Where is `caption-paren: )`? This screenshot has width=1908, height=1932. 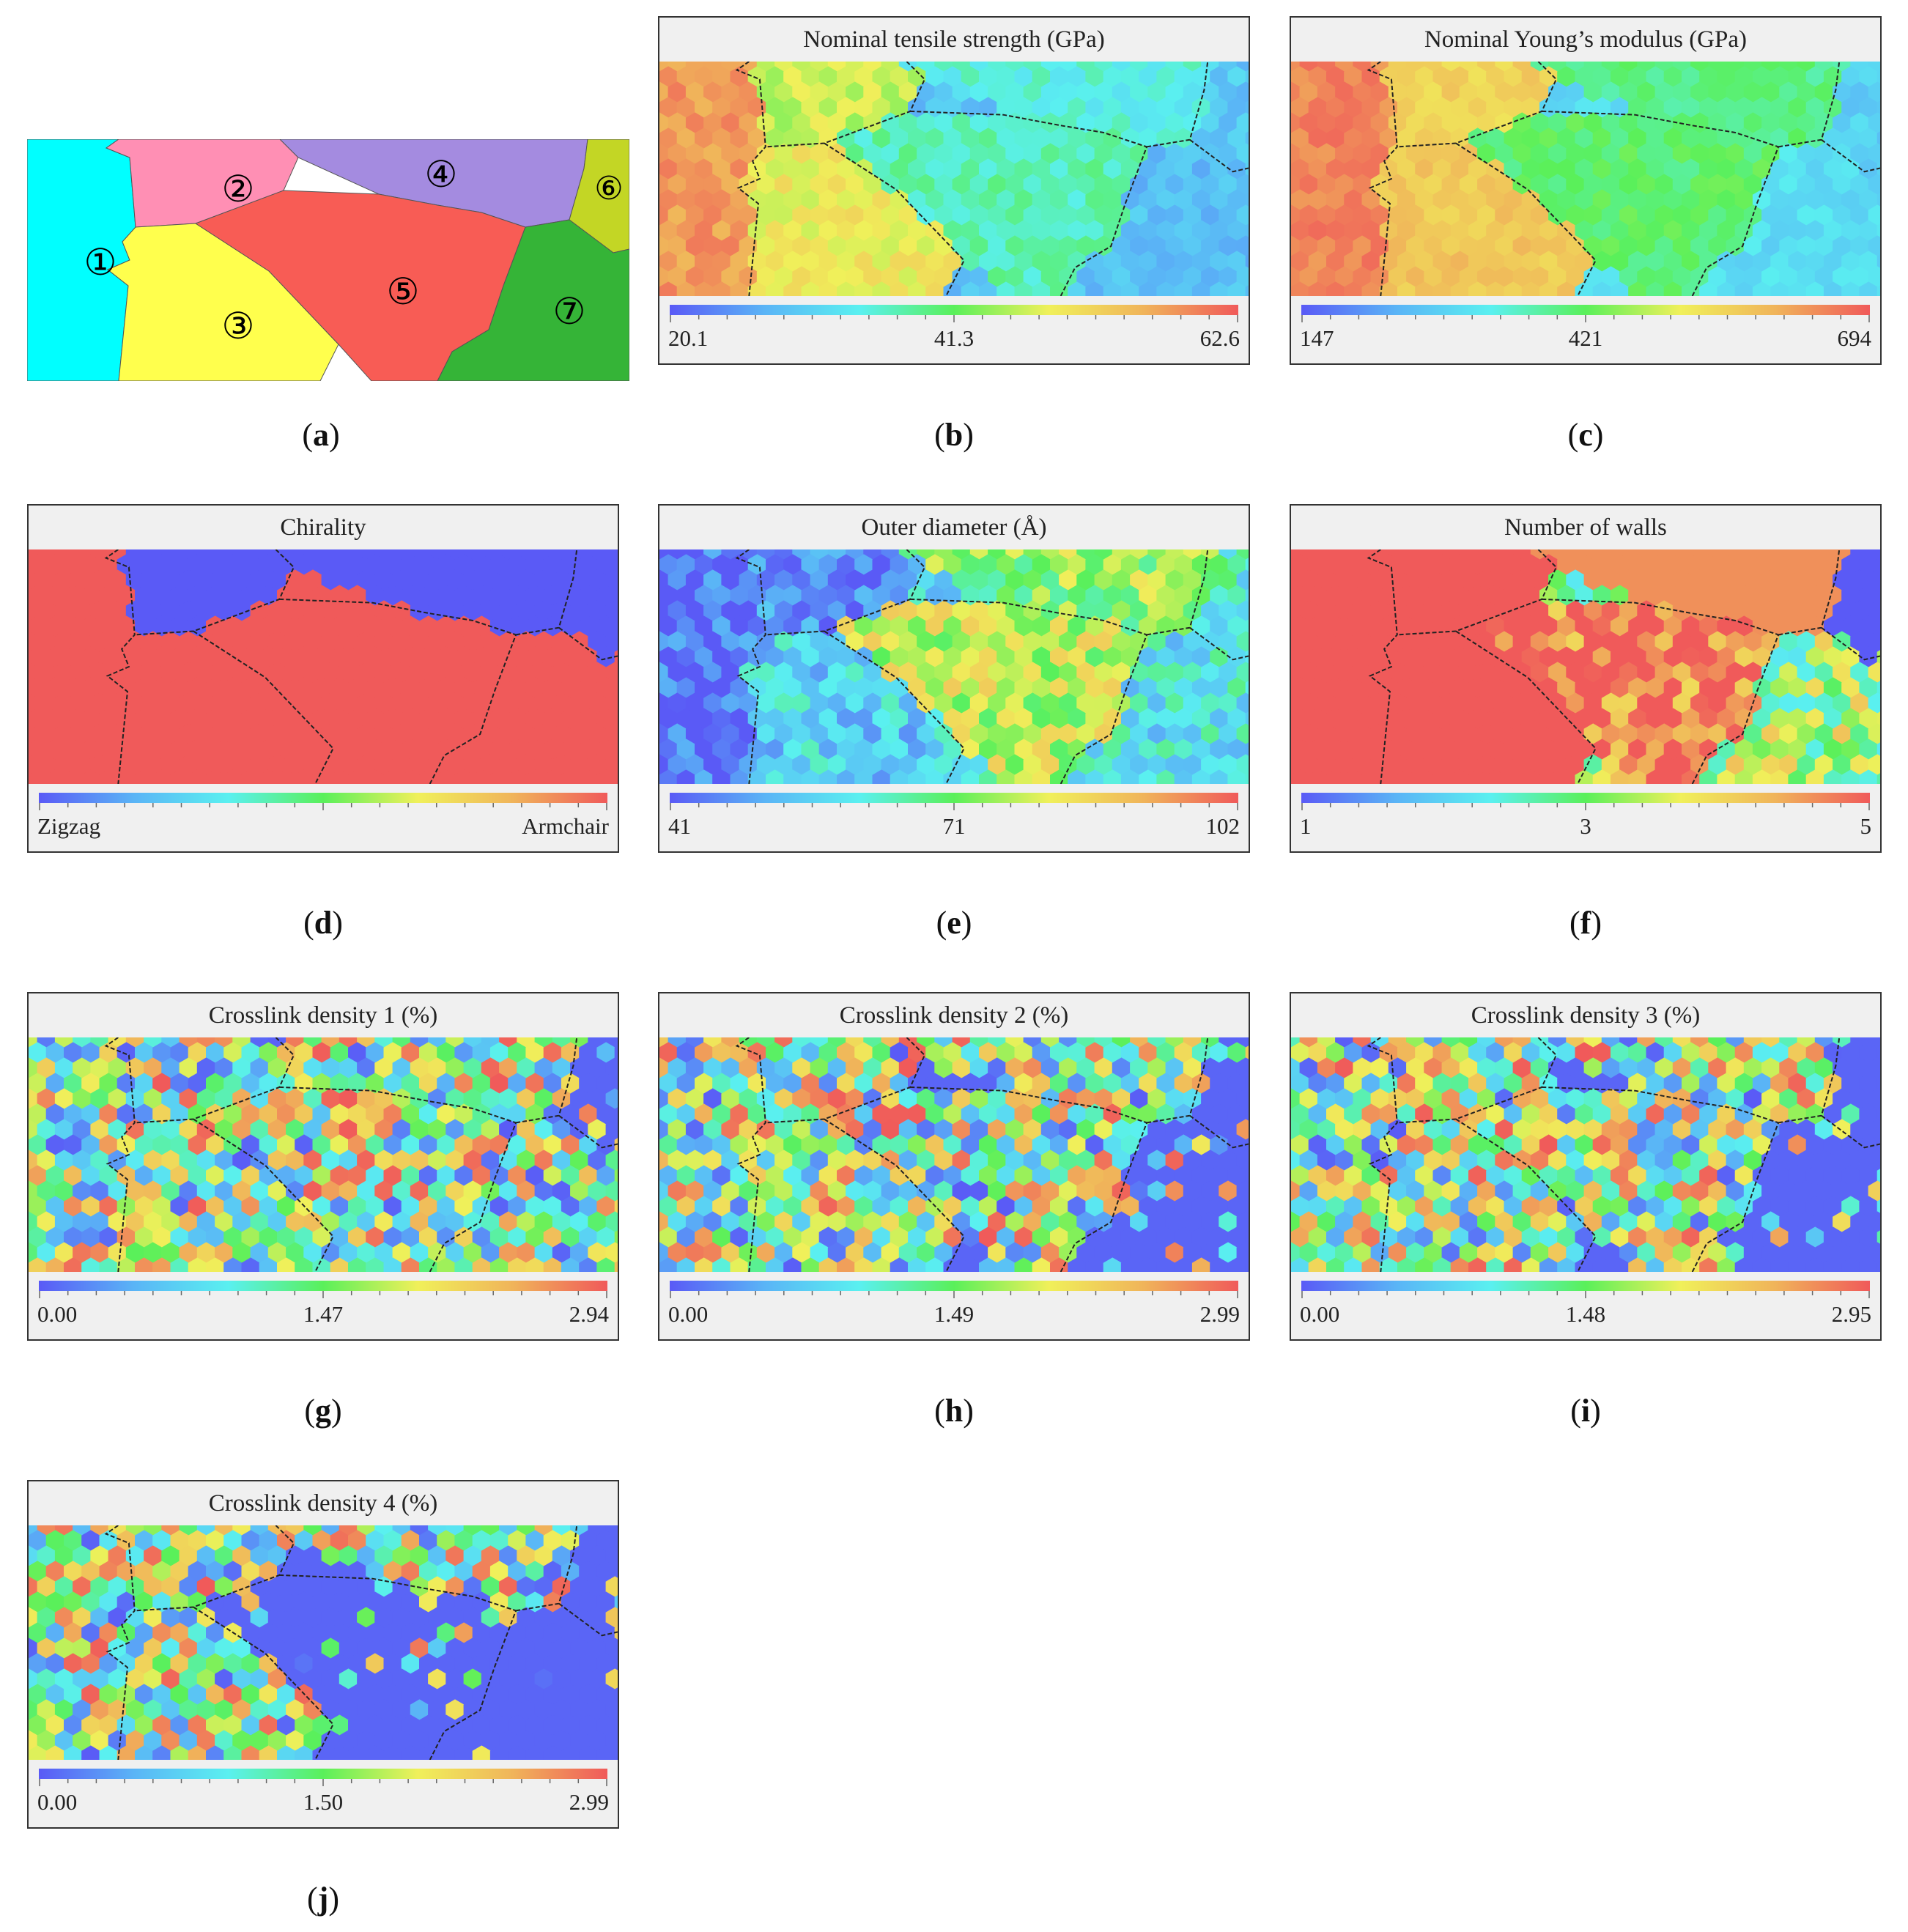 caption-paren: ) is located at coordinates (1596, 923).